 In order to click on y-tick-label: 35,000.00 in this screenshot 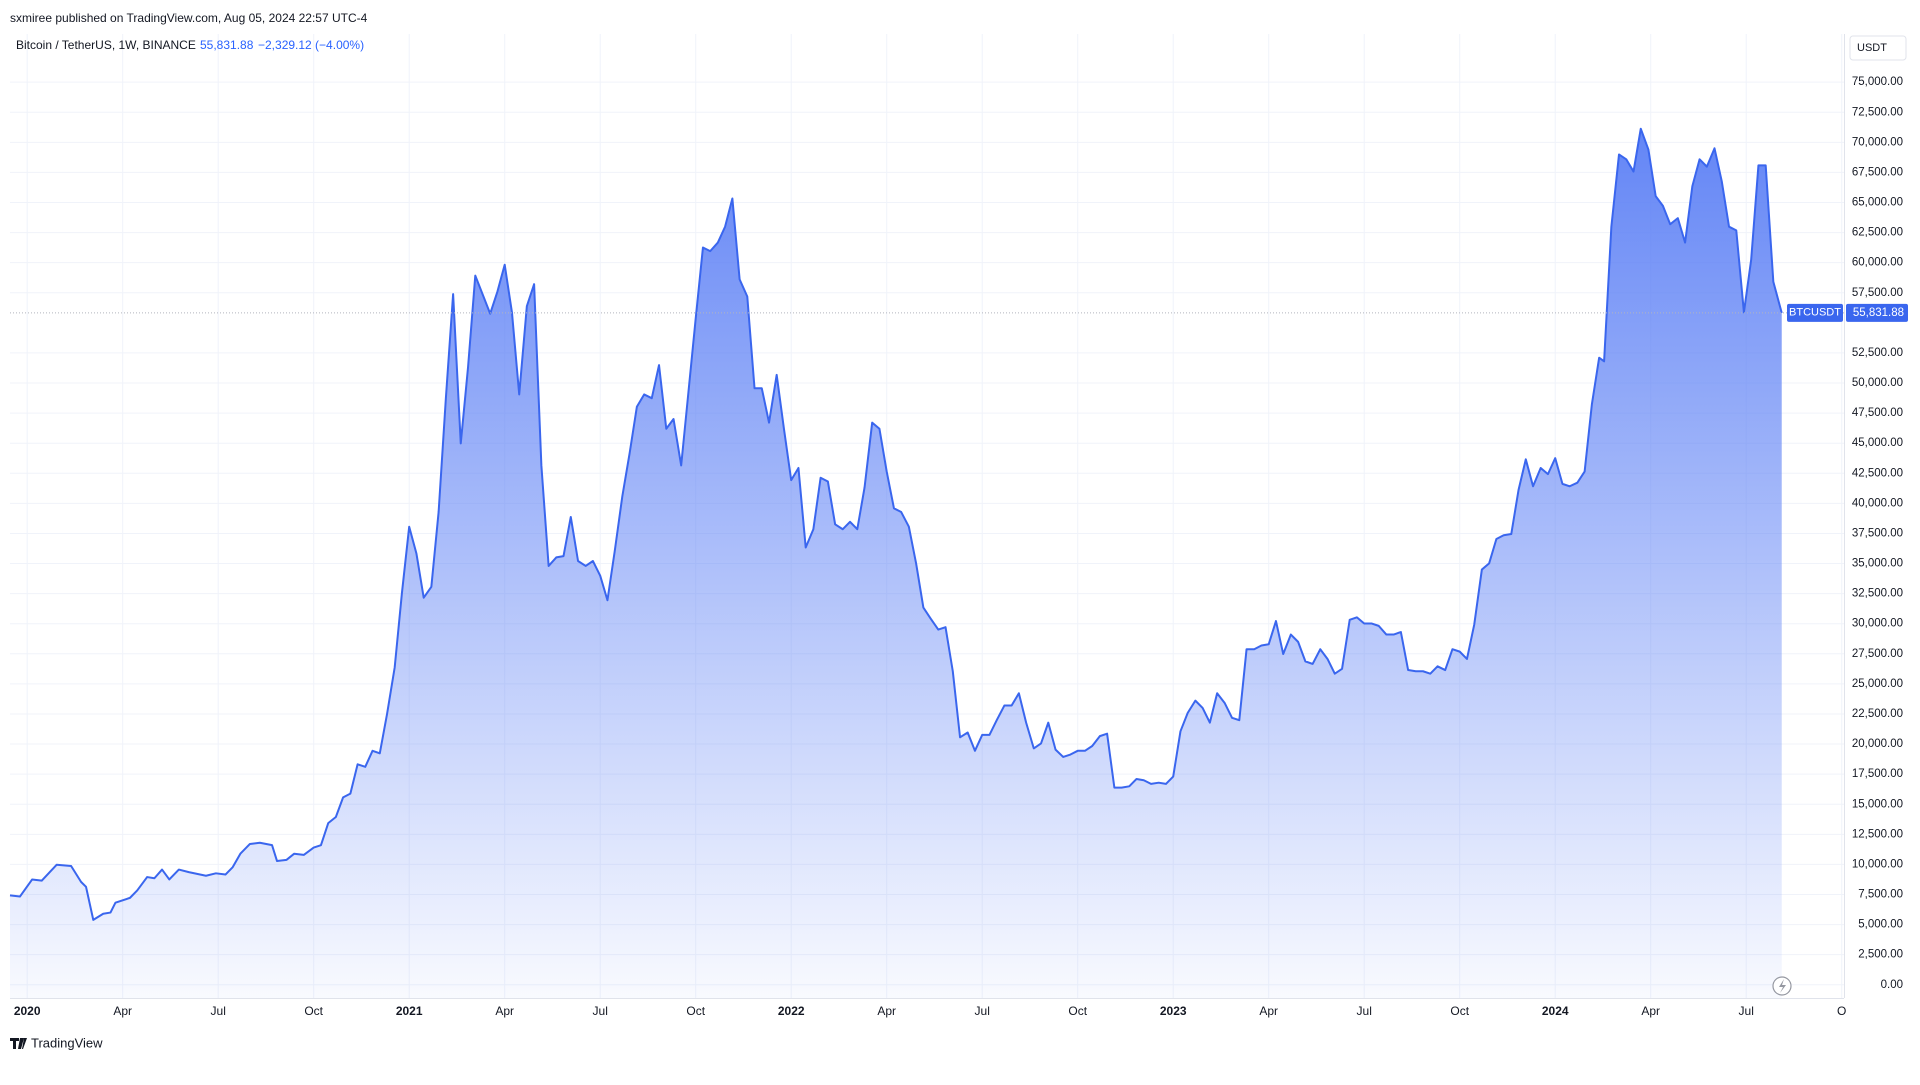, I will do `click(1877, 564)`.